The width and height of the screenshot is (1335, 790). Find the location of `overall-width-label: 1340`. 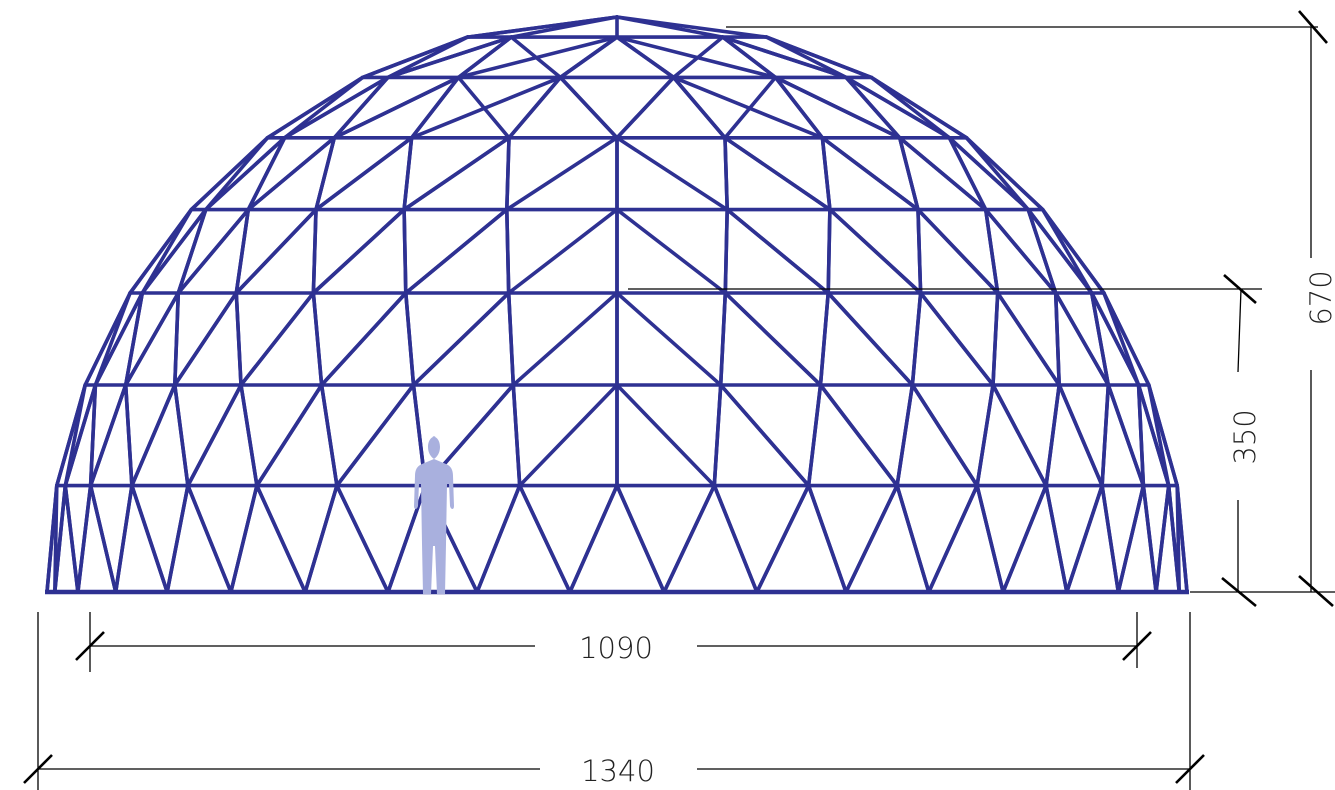

overall-width-label: 1340 is located at coordinates (618, 771).